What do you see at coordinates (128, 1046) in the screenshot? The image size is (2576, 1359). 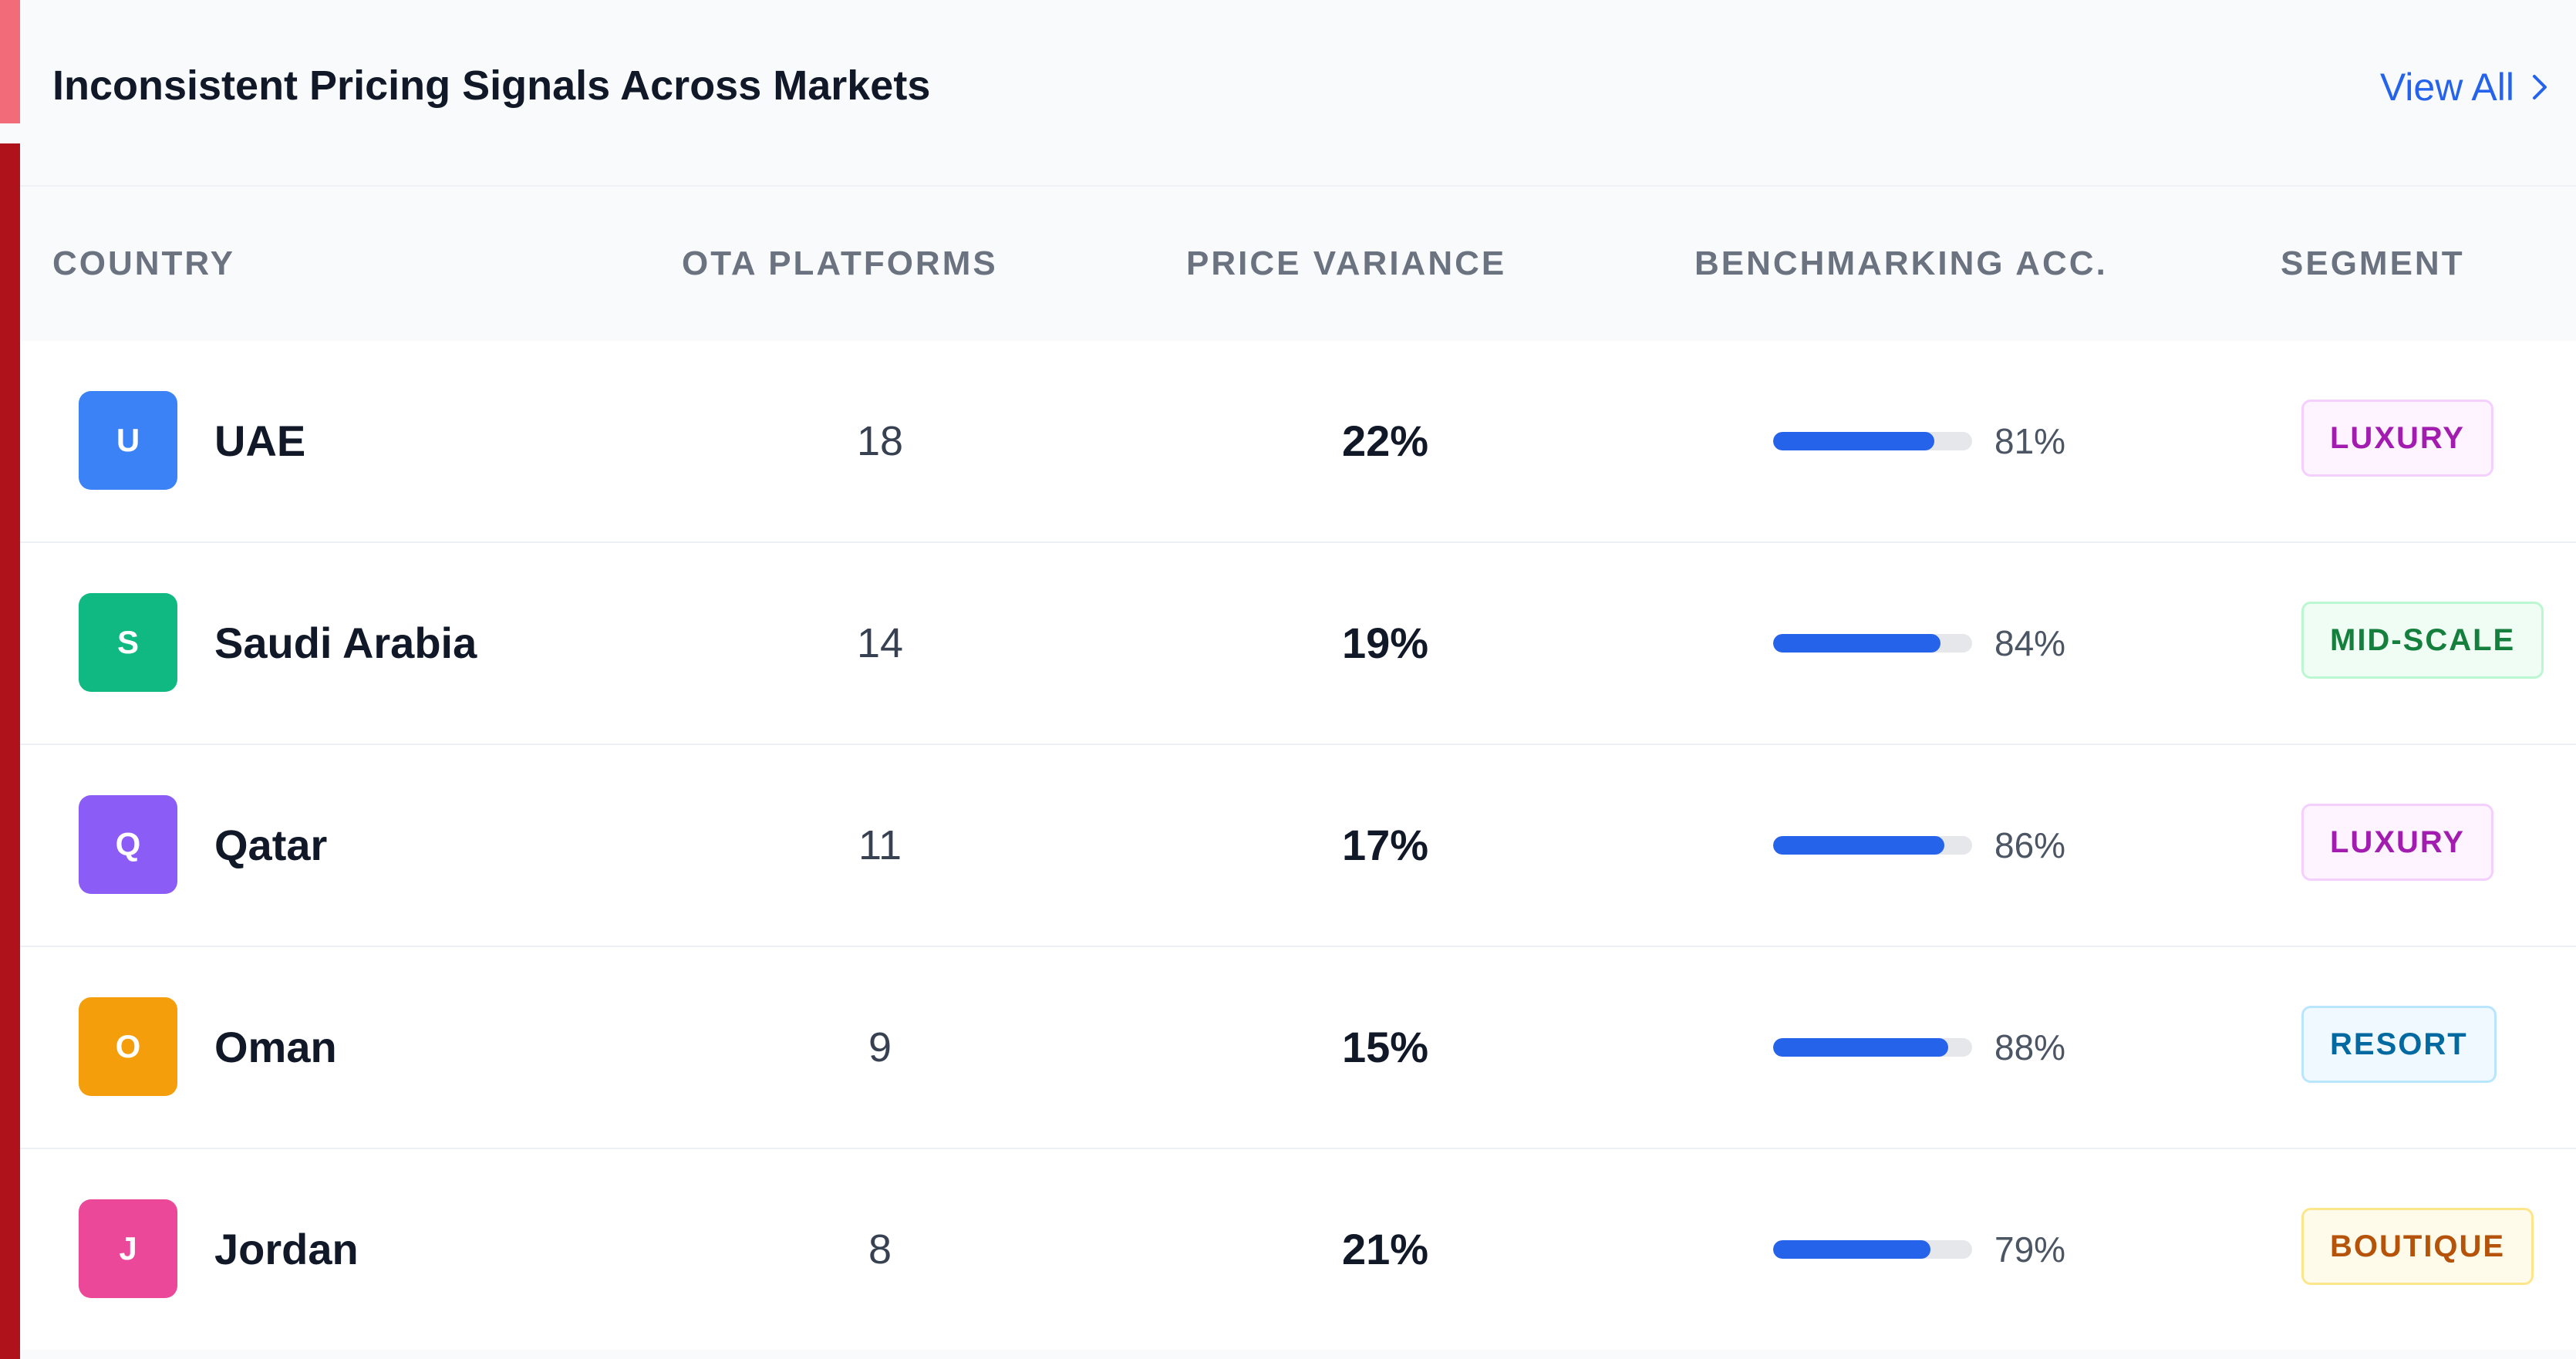 I see `country-avatar: O` at bounding box center [128, 1046].